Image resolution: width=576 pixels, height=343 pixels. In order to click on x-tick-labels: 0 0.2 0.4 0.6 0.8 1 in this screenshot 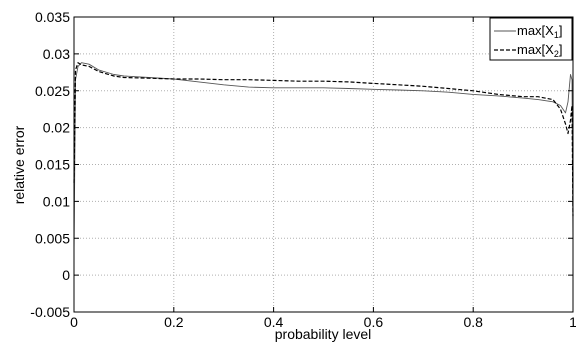, I will do `click(323, 322)`.